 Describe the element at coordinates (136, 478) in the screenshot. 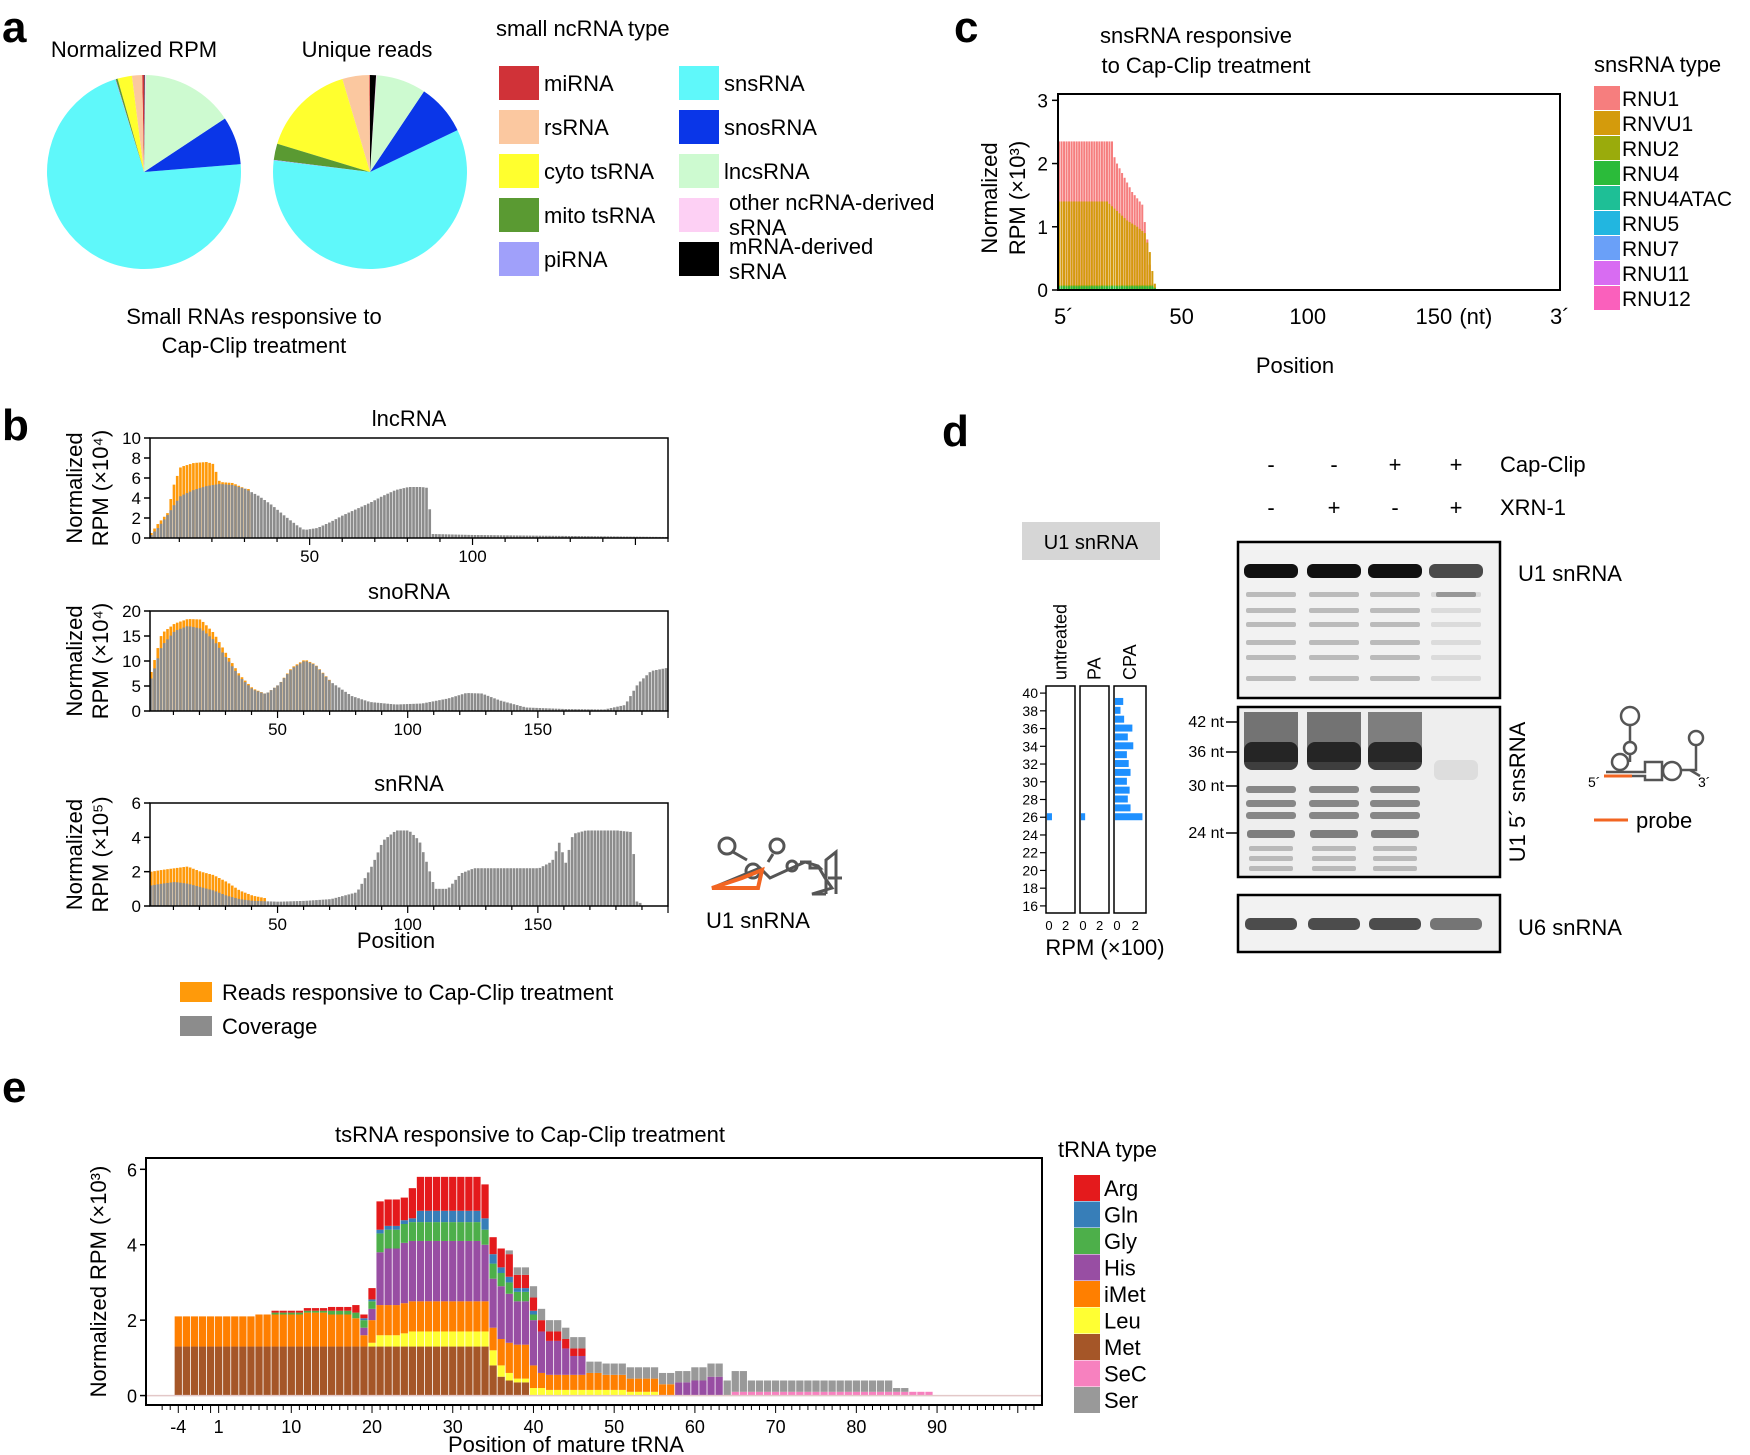

I see `y-tick-label: 6` at that location.